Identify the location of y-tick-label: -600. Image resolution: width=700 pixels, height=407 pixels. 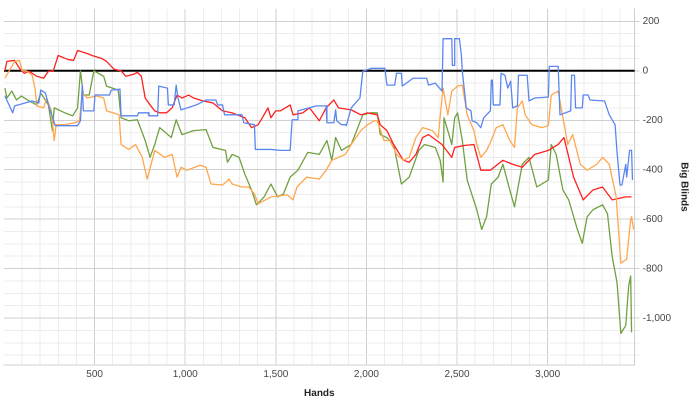
(653, 219).